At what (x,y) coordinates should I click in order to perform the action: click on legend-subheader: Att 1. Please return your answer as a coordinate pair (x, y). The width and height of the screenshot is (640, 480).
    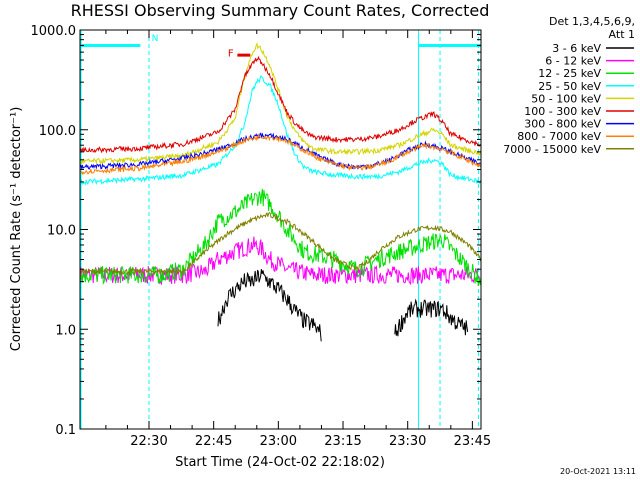
    Looking at the image, I should click on (622, 34).